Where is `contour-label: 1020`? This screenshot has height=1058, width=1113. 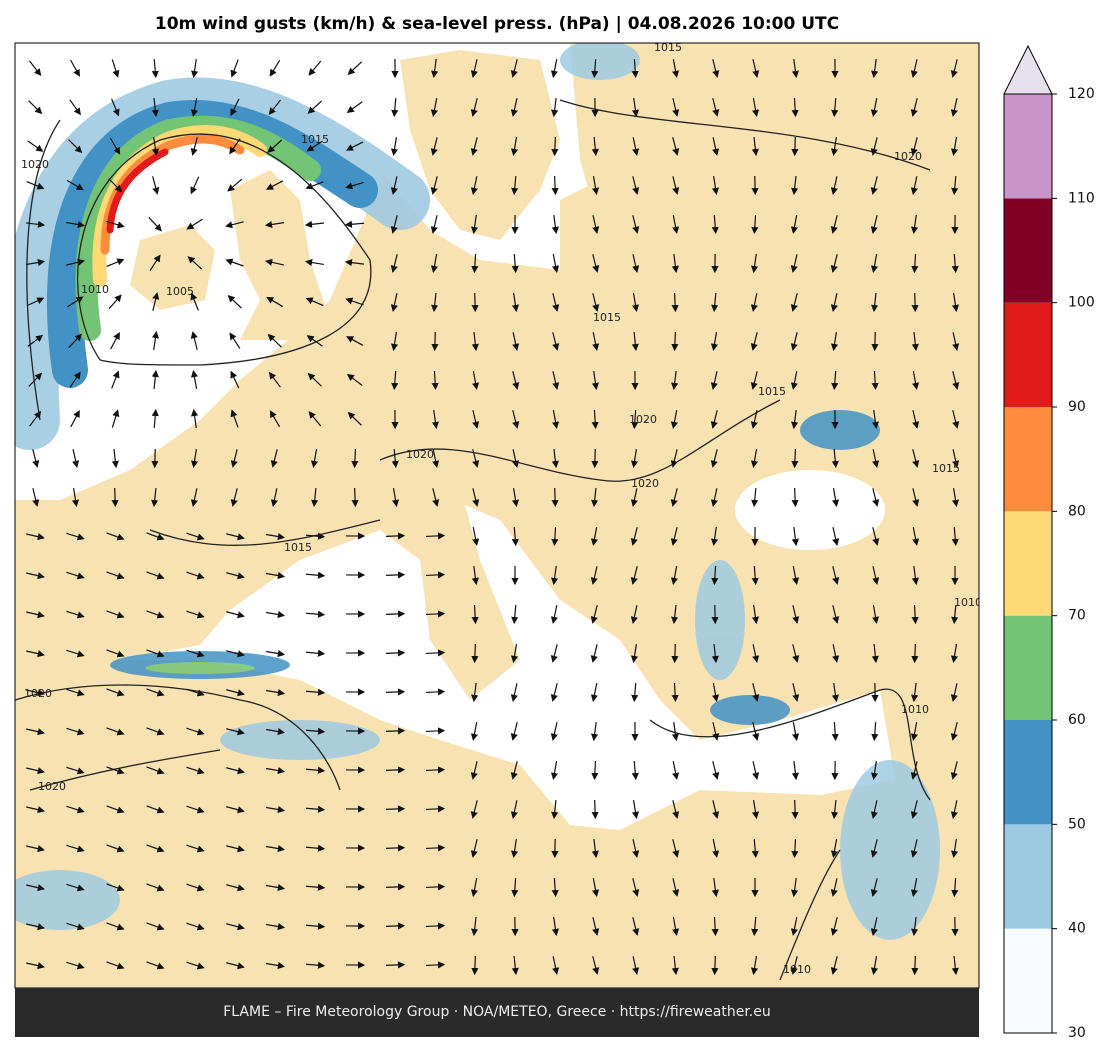 contour-label: 1020 is located at coordinates (643, 419).